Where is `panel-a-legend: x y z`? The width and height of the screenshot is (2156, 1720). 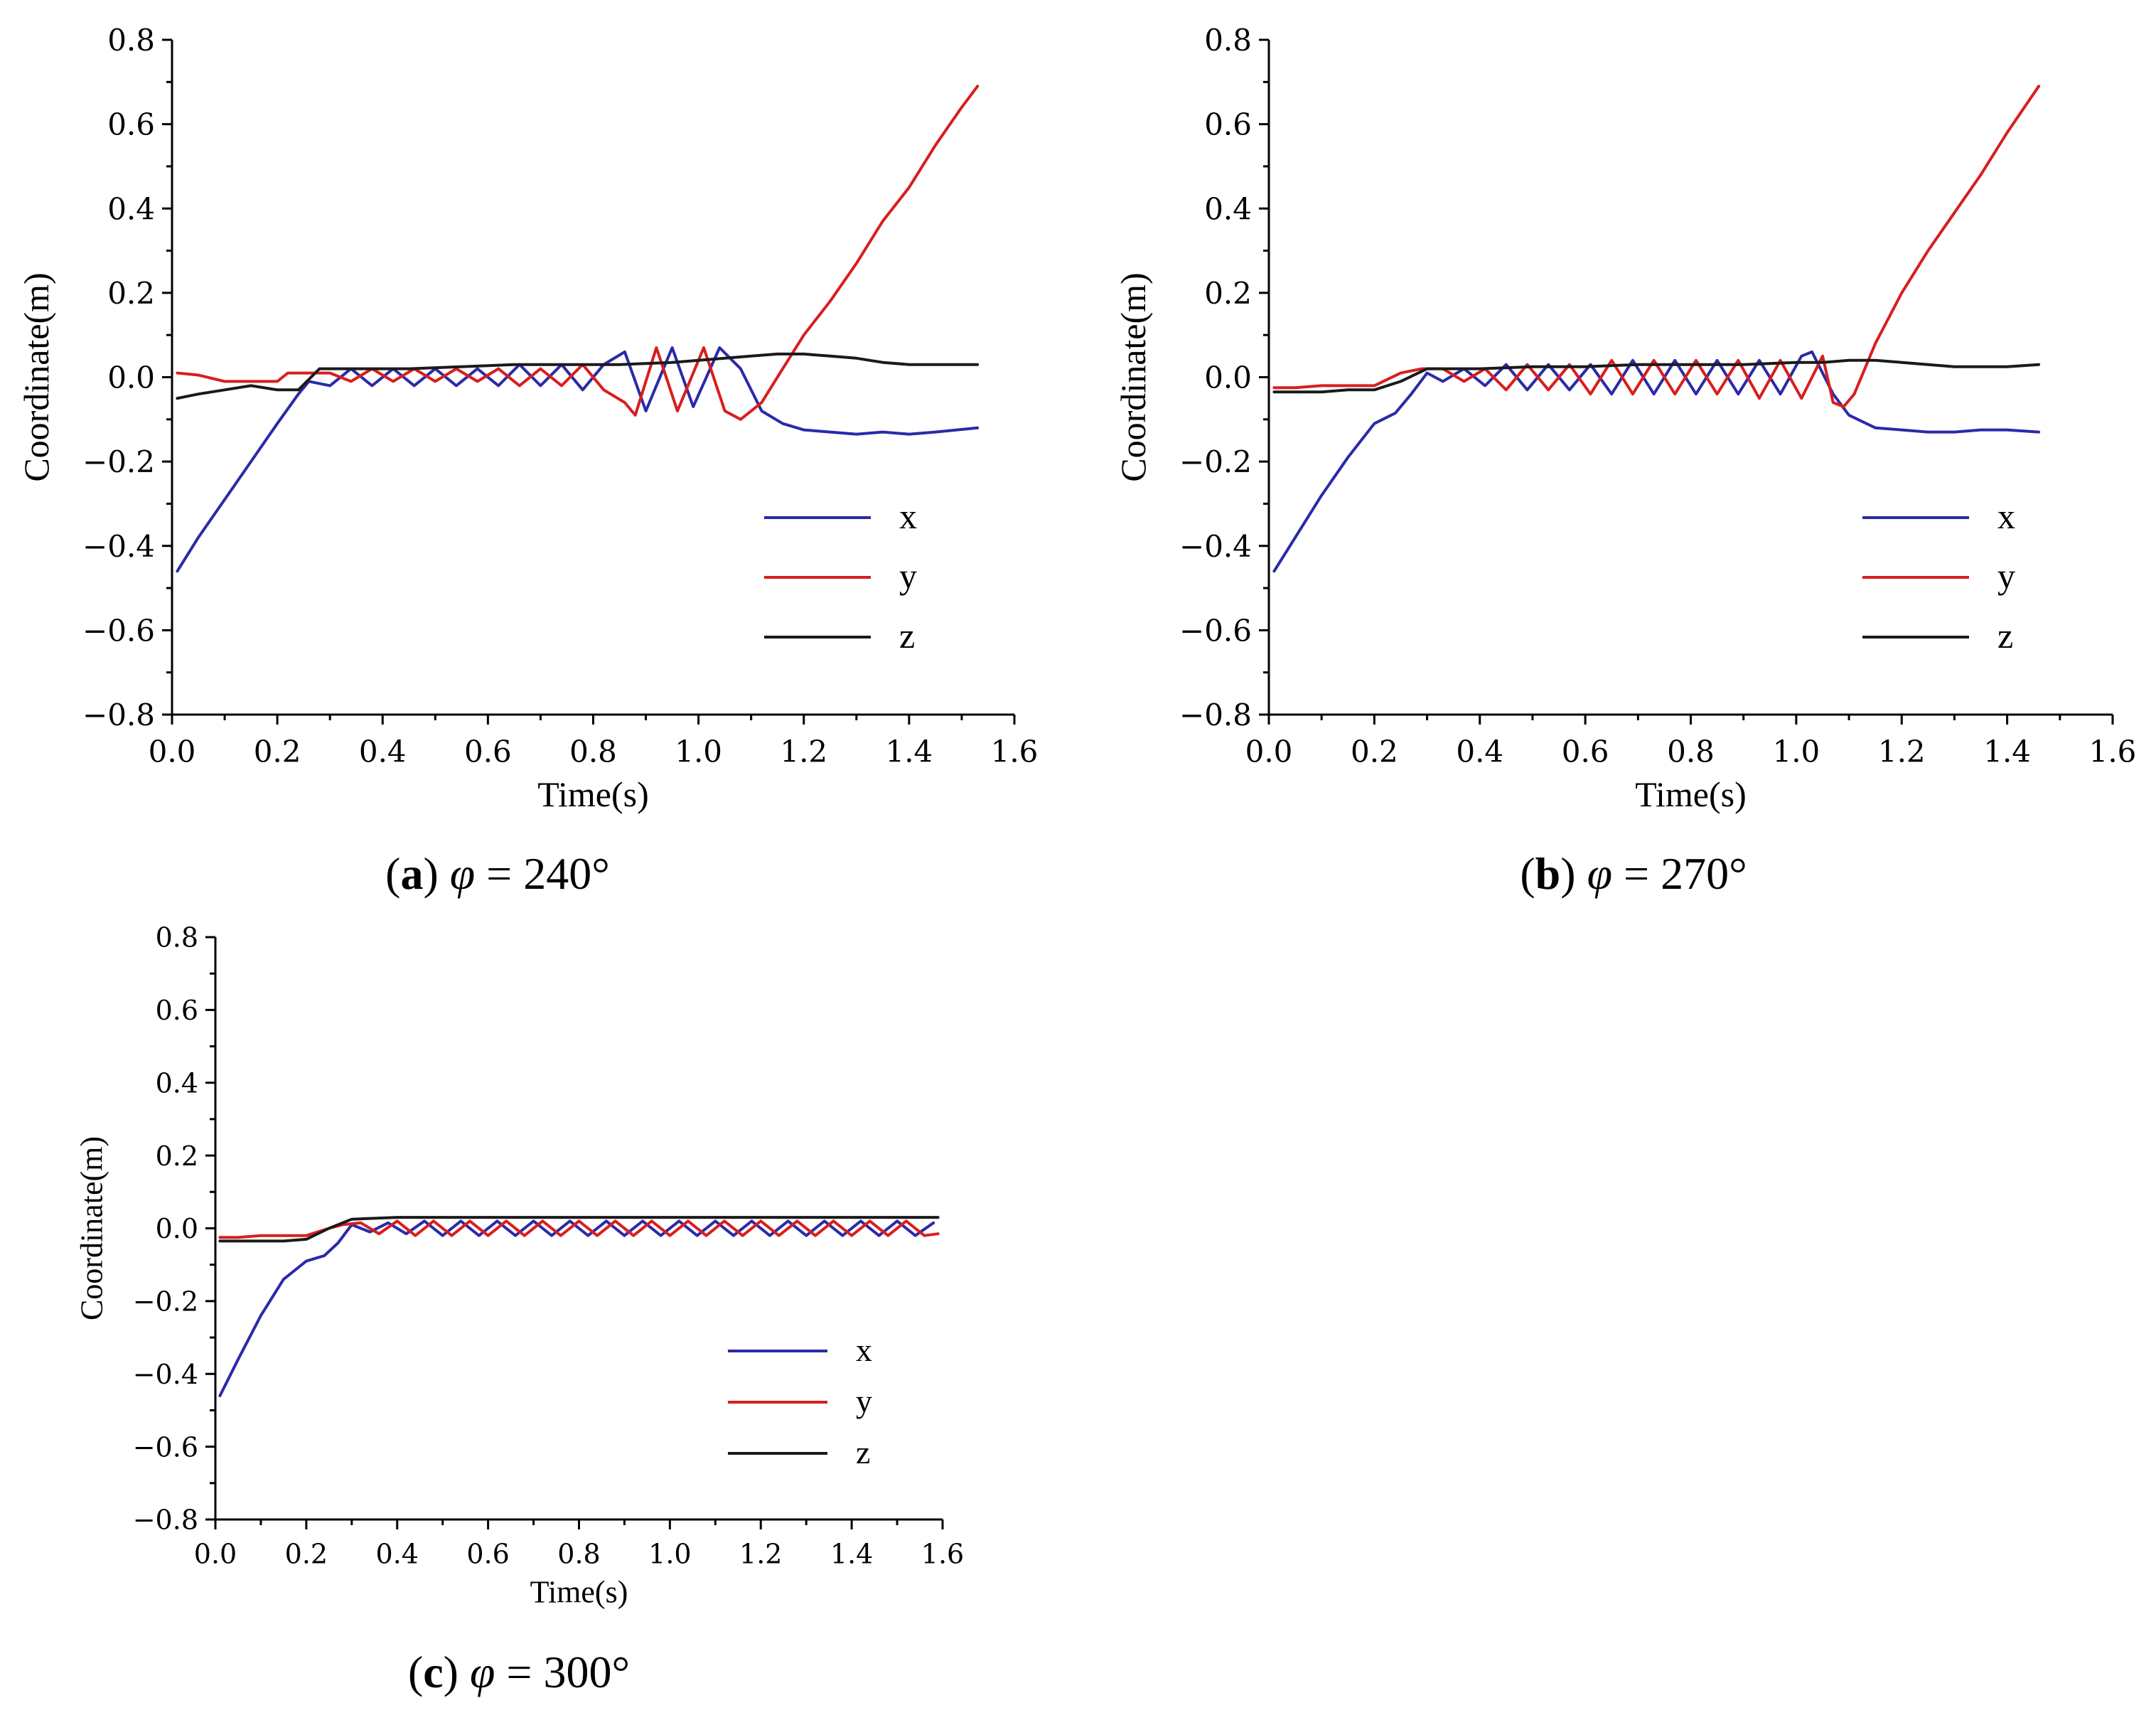
panel-a-legend: x y z is located at coordinates (840, 576).